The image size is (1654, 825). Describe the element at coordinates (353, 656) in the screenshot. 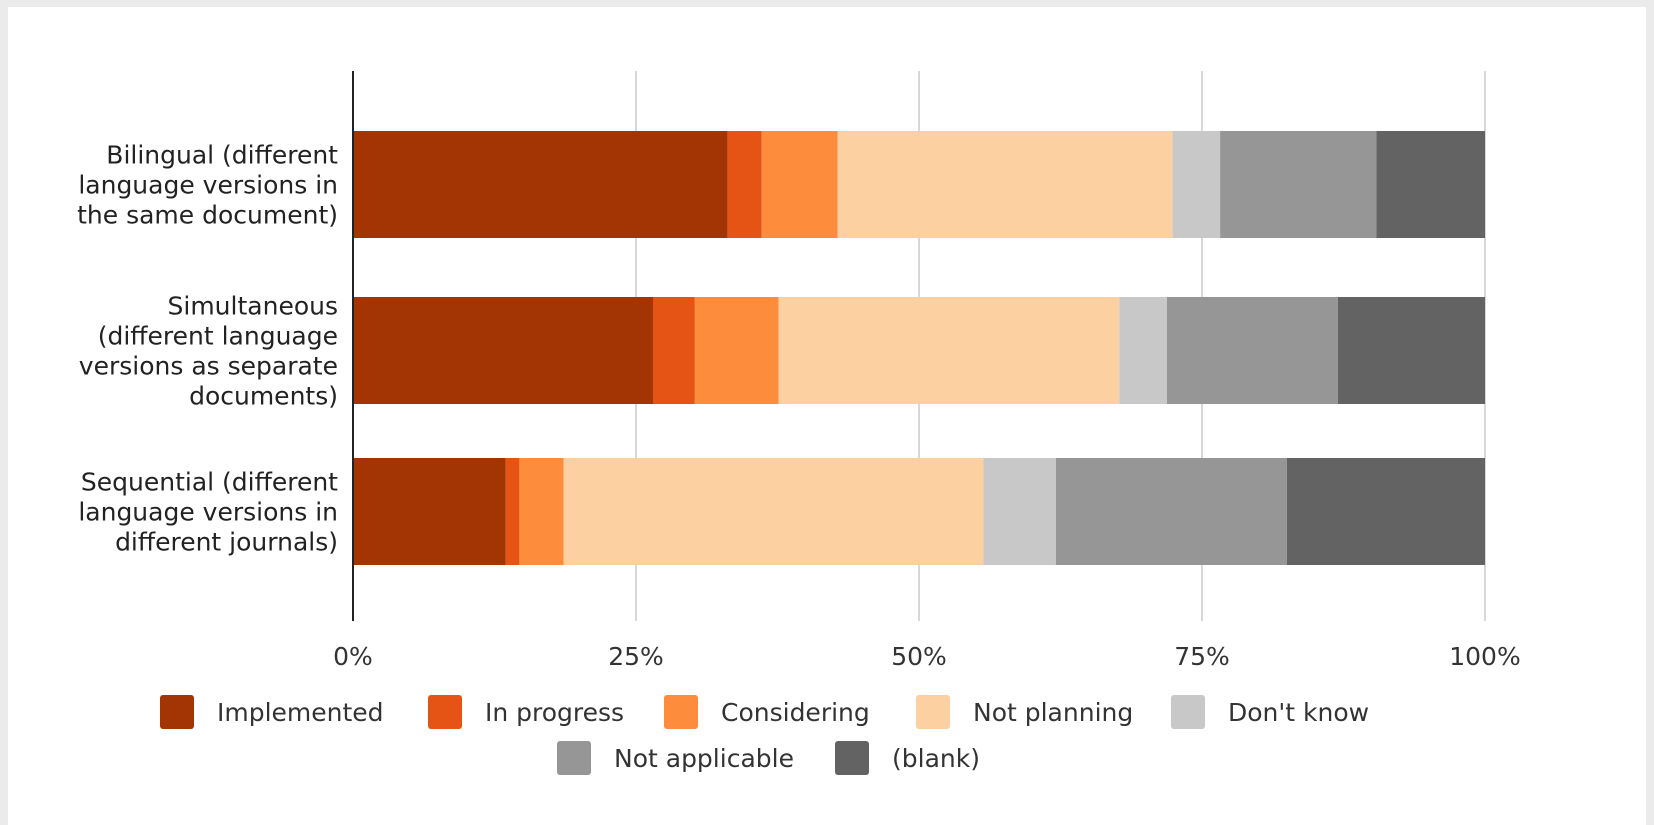

I see `x-tick-label: 0%` at that location.